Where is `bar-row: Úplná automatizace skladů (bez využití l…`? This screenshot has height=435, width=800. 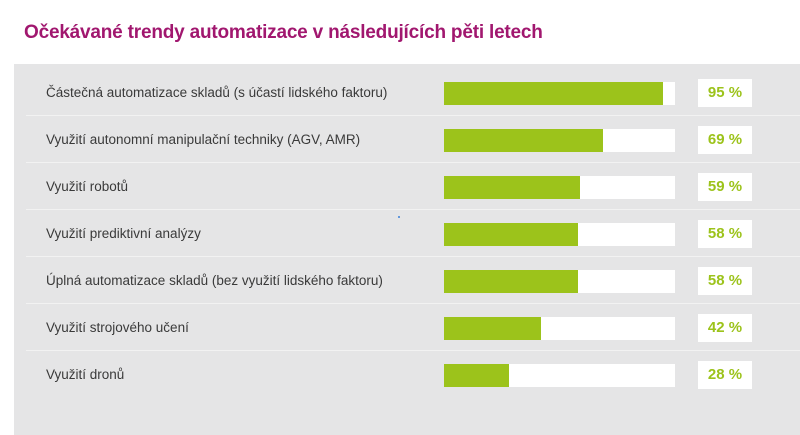
bar-row: Úplná automatizace skladů (bez využití l… is located at coordinates (407, 280).